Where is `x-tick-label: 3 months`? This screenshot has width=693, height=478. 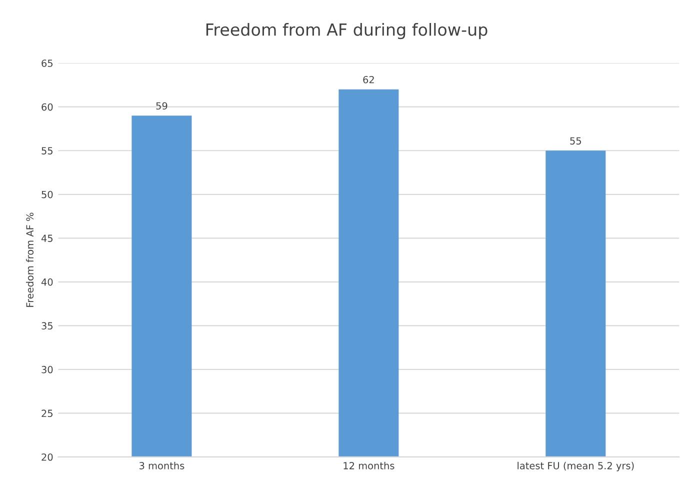 x-tick-label: 3 months is located at coordinates (161, 466).